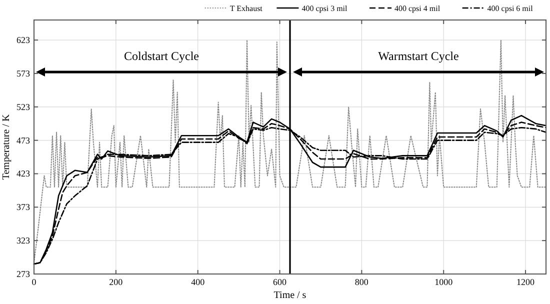 This screenshot has width=550, height=304. I want to click on y-tick-label: 323, so click(23, 241).